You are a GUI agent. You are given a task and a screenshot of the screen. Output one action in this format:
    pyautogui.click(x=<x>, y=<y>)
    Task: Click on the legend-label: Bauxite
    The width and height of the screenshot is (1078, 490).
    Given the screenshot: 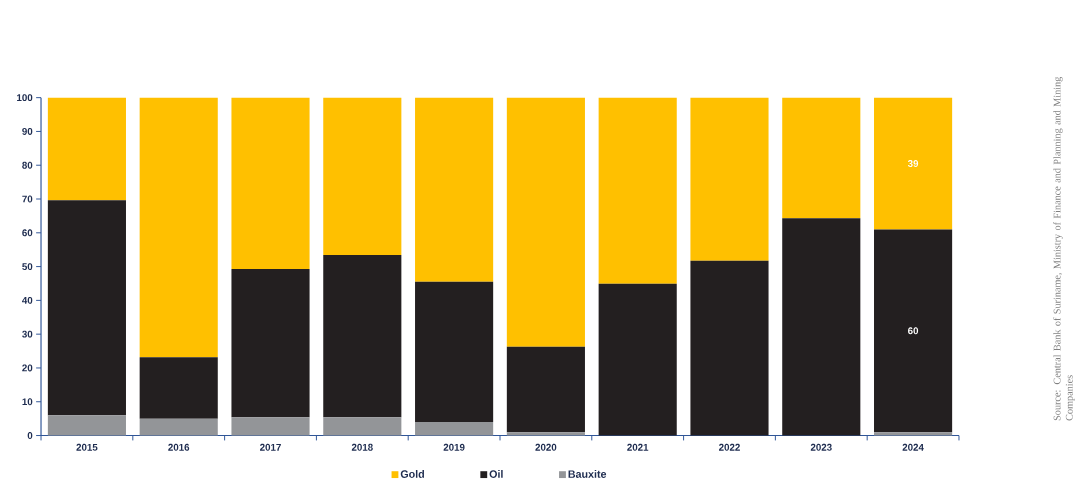 What is the action you would take?
    pyautogui.click(x=587, y=473)
    